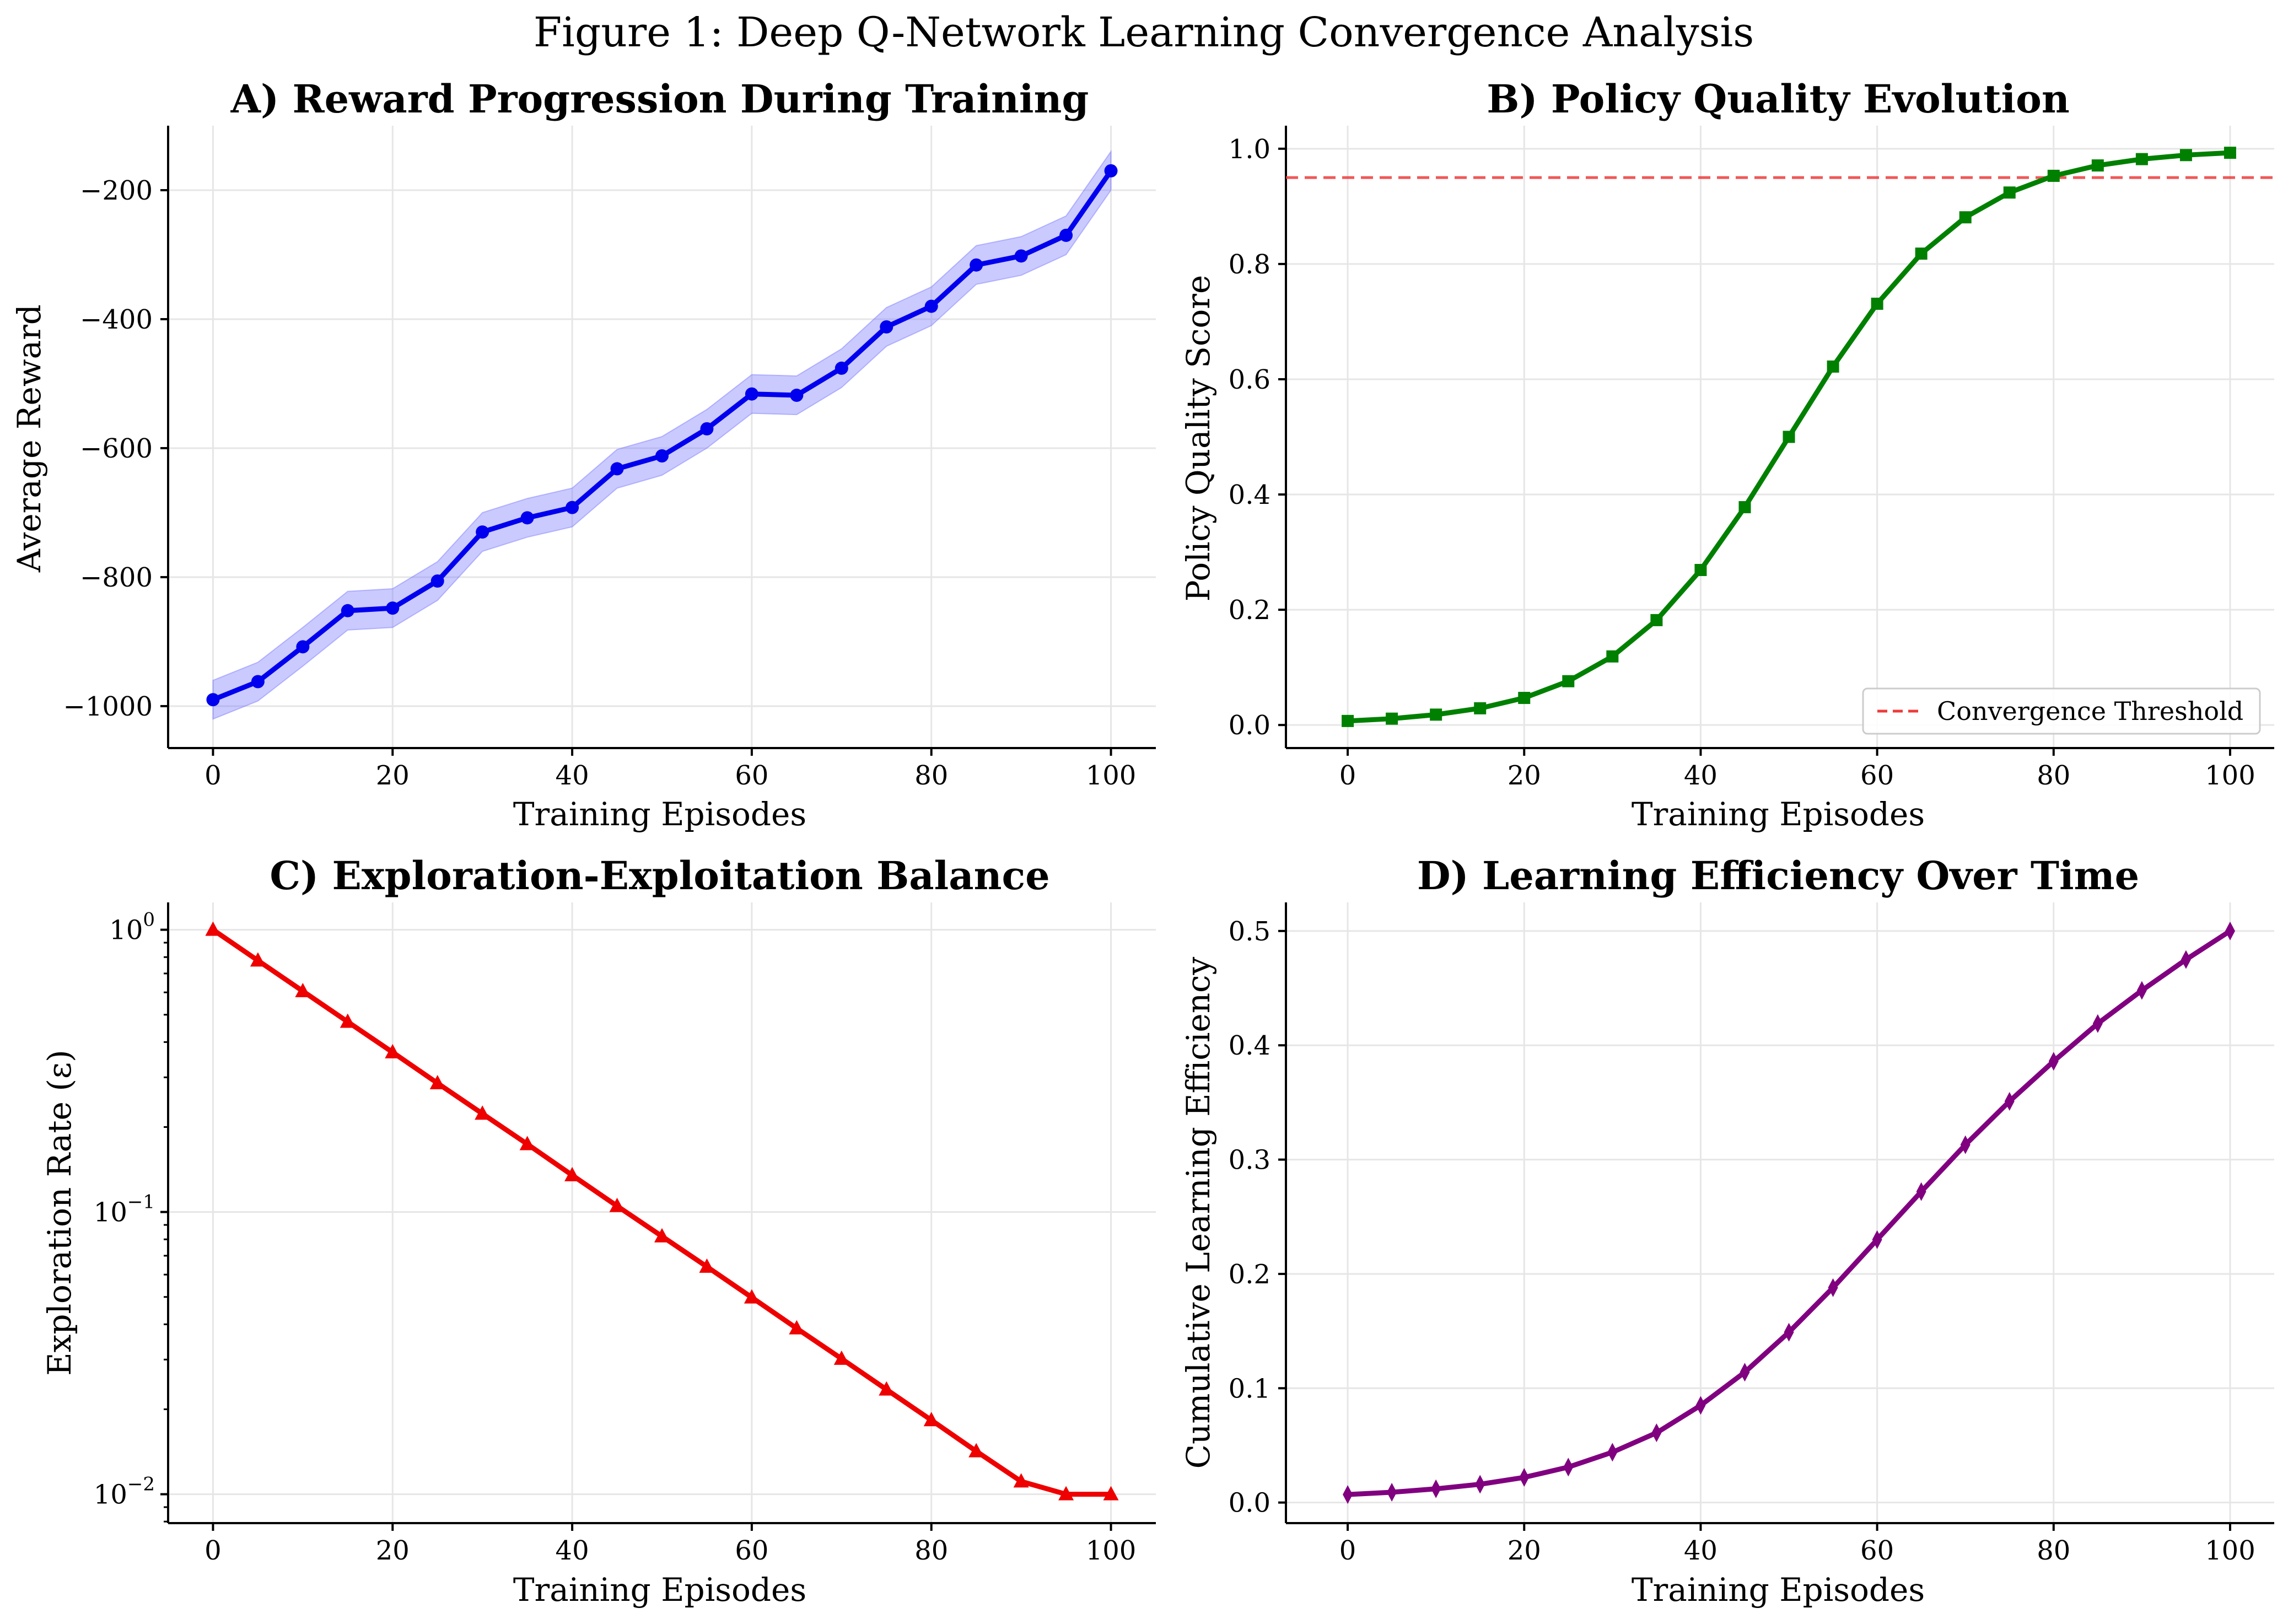  I want to click on y-tick-label: 0.4, so click(1249, 1046).